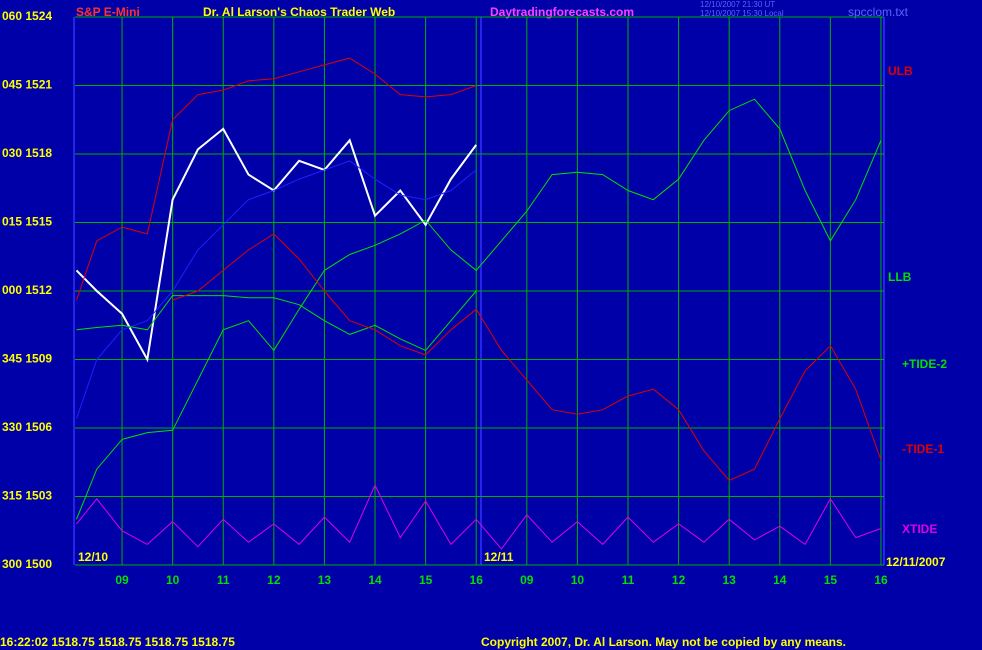 The width and height of the screenshot is (982, 650). I want to click on website: Daytradingforecasts.com, so click(562, 12).